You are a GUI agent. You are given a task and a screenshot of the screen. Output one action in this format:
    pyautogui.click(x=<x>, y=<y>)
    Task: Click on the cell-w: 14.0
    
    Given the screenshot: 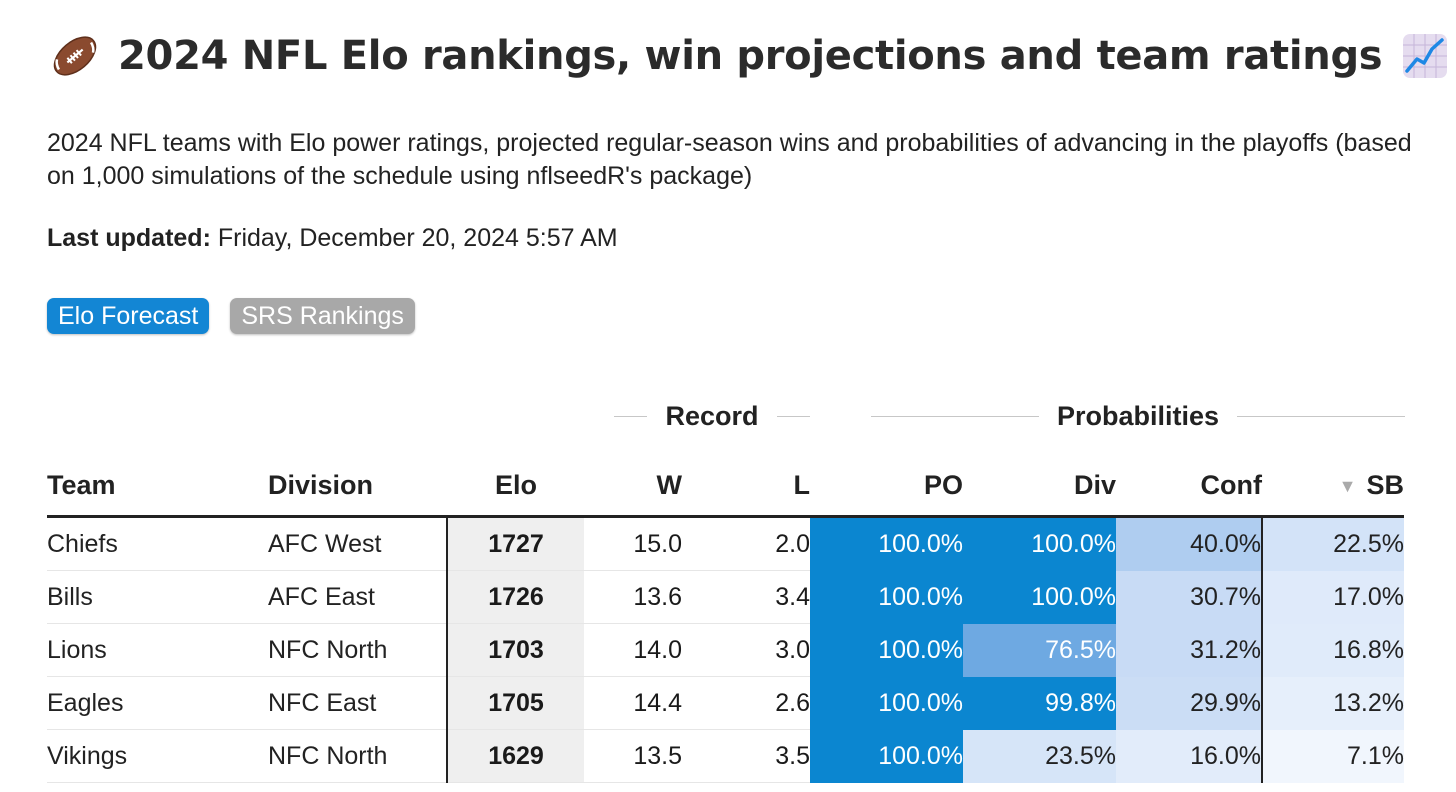 What is the action you would take?
    pyautogui.click(x=633, y=650)
    